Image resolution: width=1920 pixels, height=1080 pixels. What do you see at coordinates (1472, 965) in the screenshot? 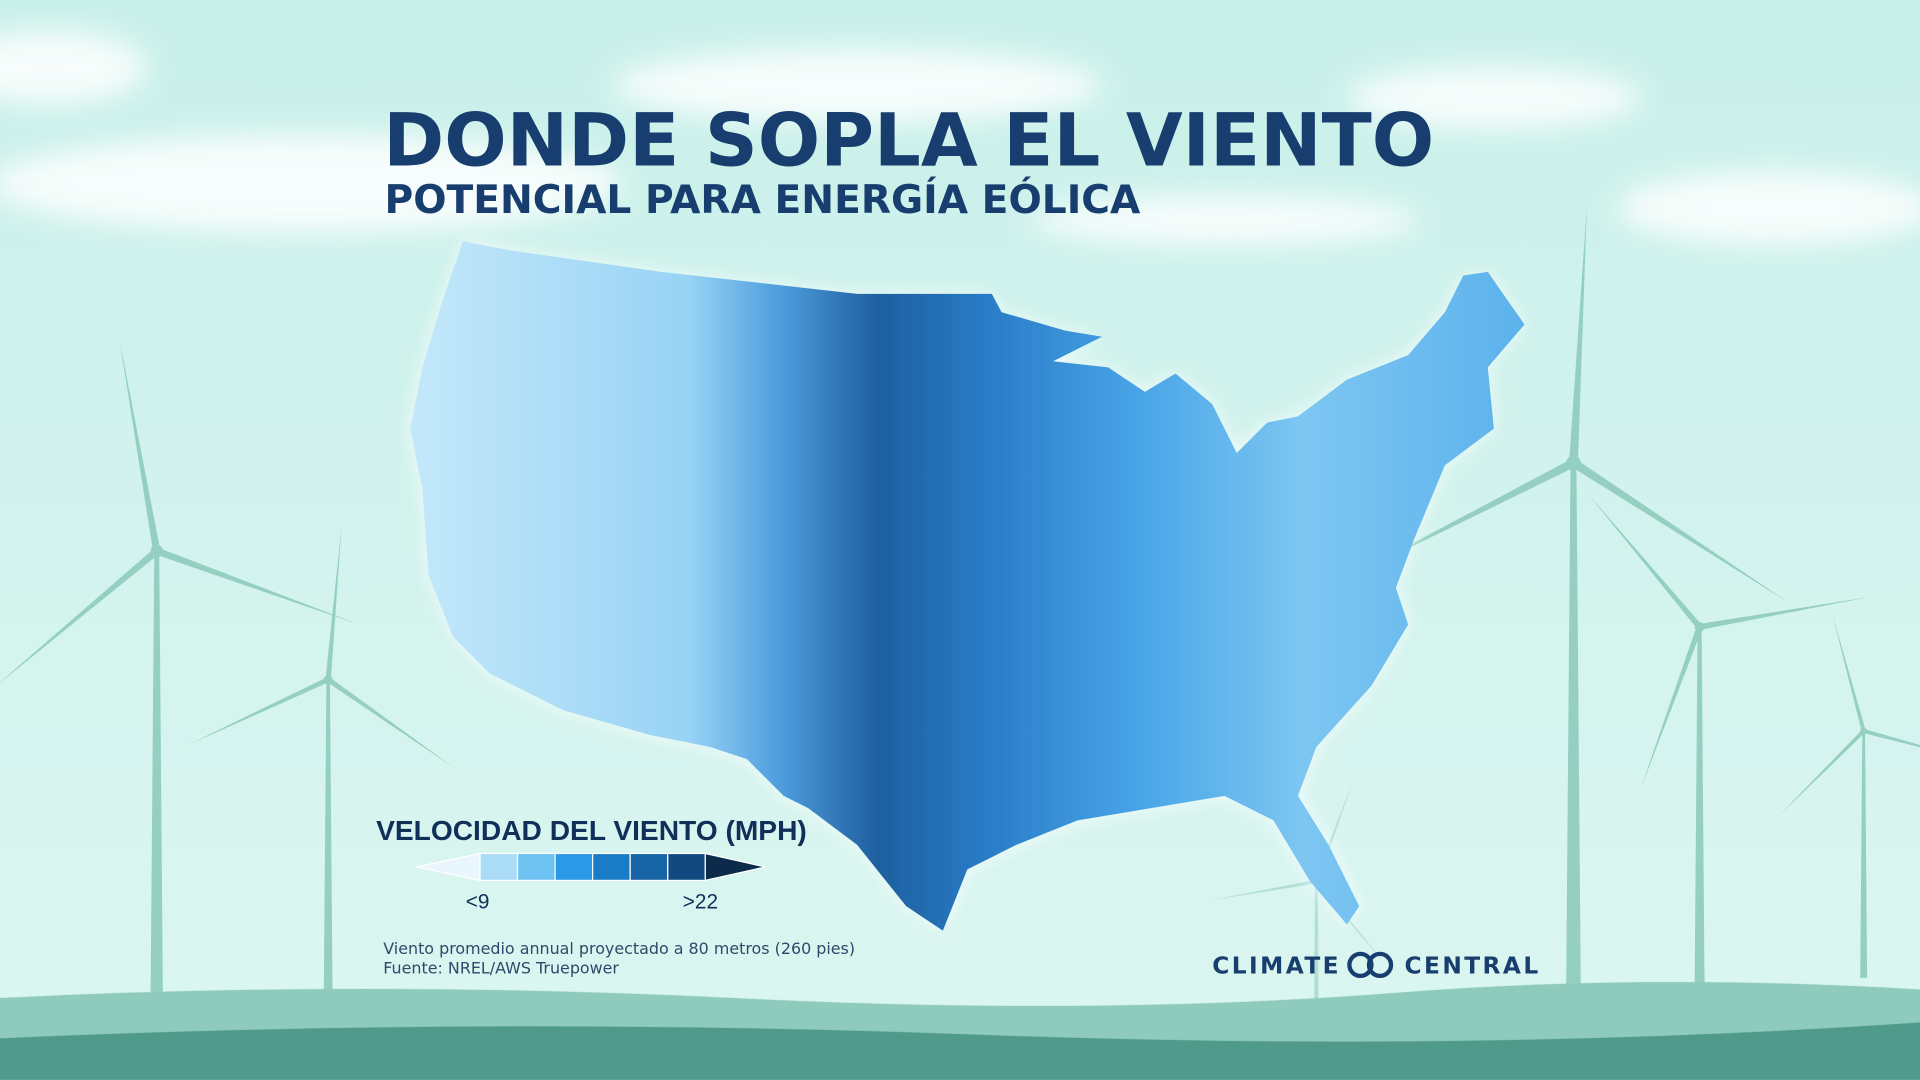
I see `brand: CENTRAL` at bounding box center [1472, 965].